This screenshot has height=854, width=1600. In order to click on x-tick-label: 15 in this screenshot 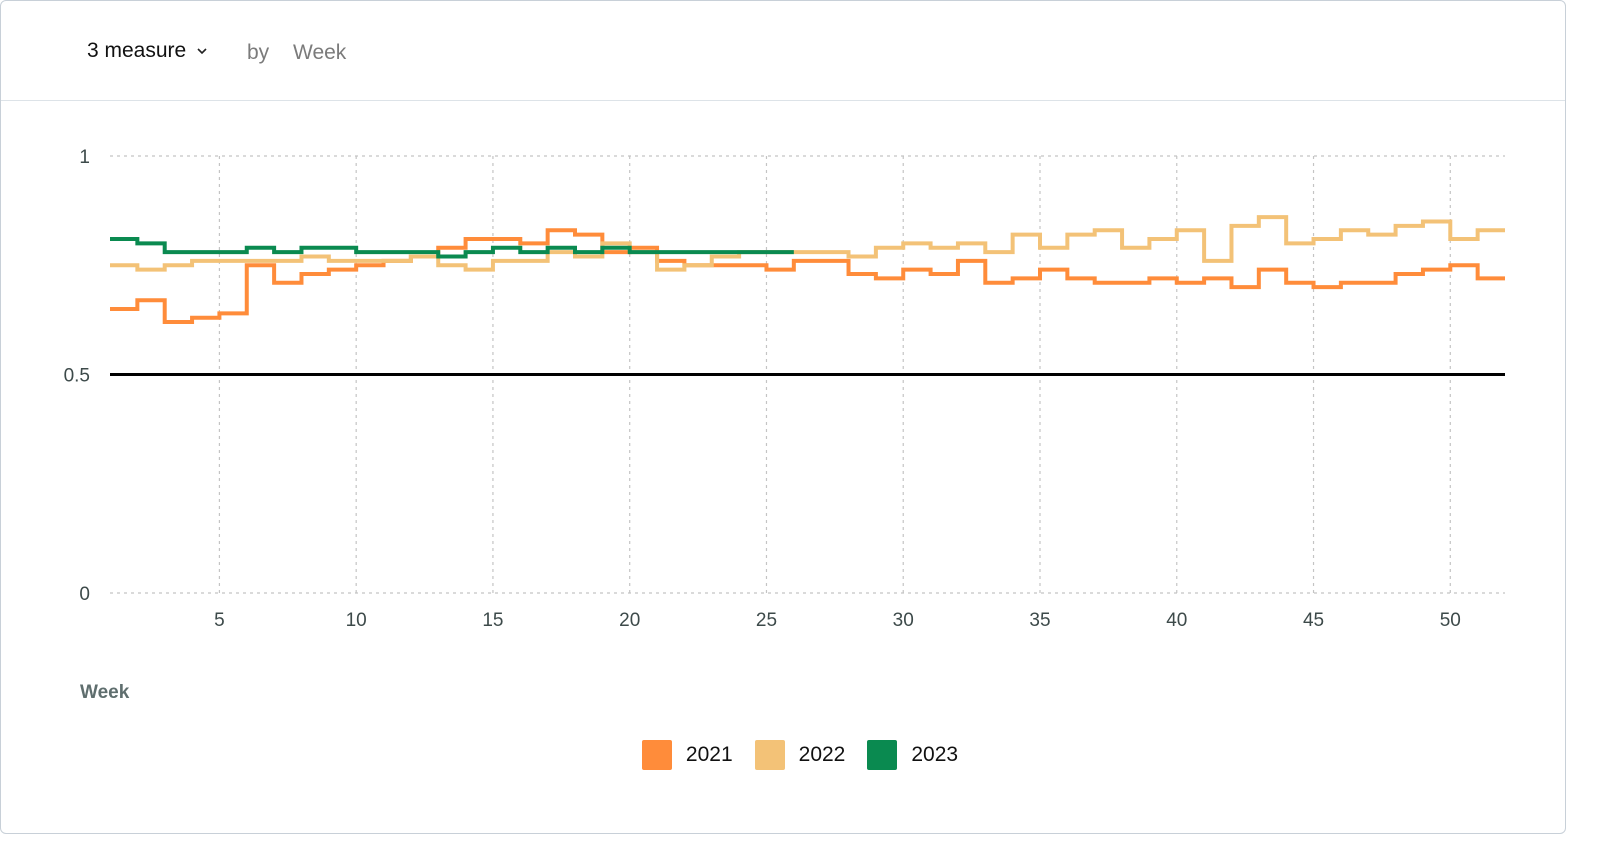, I will do `click(492, 620)`.